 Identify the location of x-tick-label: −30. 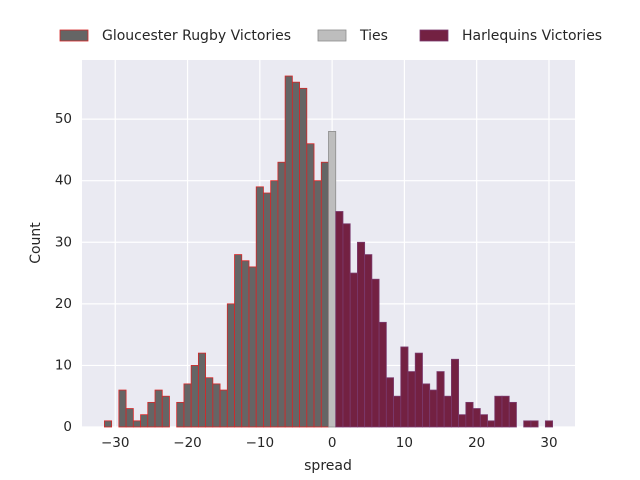
(115, 443).